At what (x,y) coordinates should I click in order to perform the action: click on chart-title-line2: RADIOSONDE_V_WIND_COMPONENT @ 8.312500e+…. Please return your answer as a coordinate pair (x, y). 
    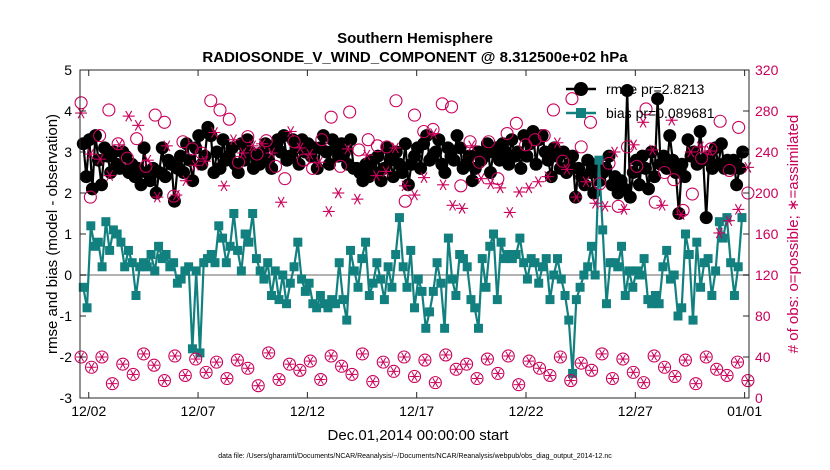
    Looking at the image, I should click on (415, 57).